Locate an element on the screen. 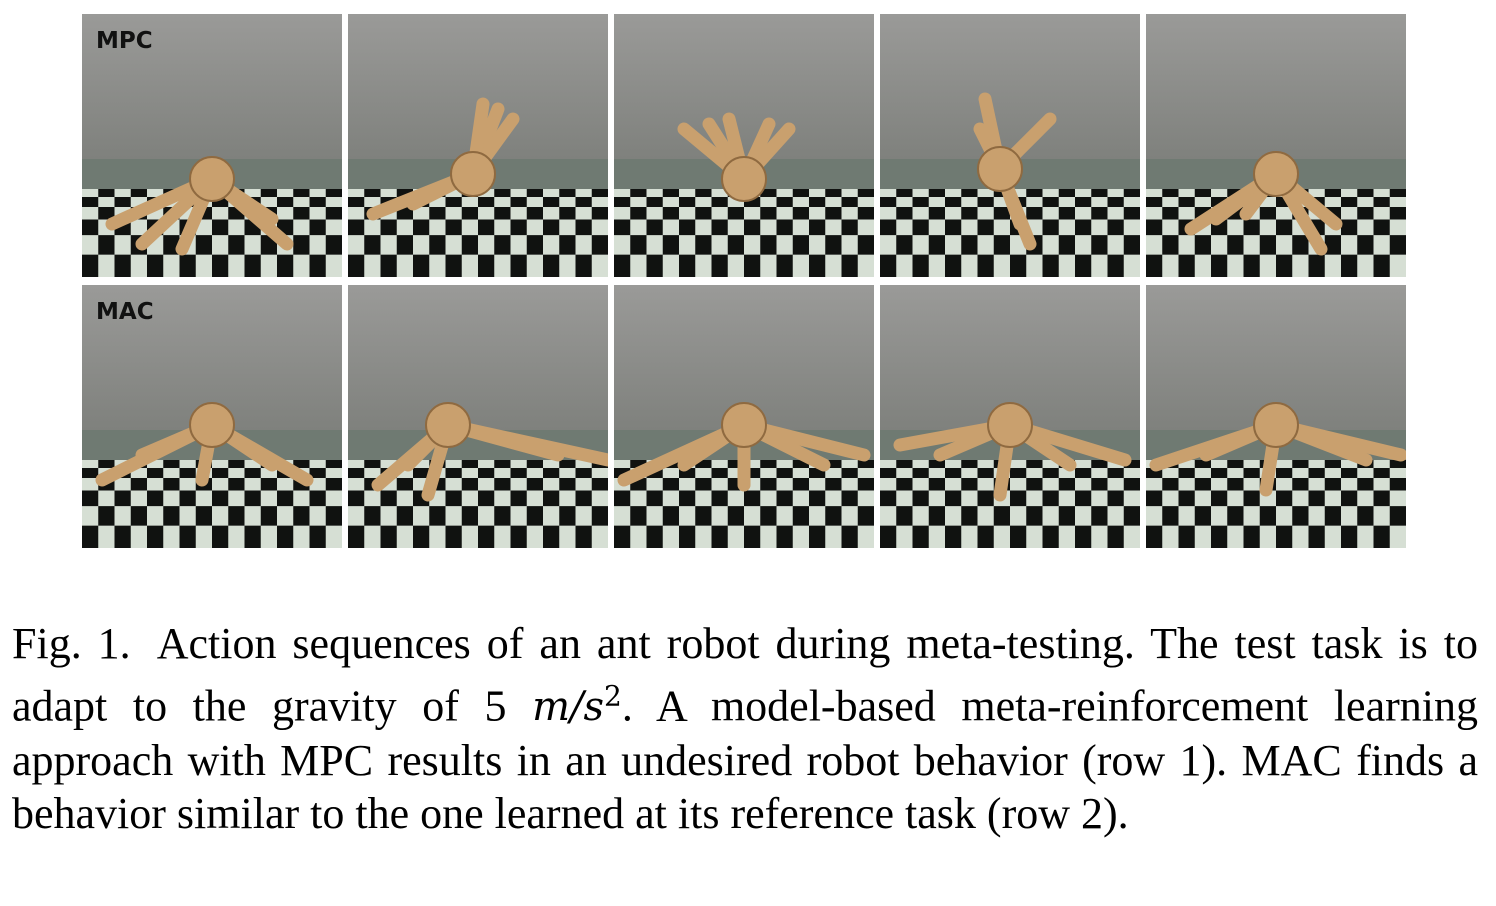 Image resolution: width=1496 pixels, height=906 pixels. row-label-mpc: MPC is located at coordinates (124, 41).